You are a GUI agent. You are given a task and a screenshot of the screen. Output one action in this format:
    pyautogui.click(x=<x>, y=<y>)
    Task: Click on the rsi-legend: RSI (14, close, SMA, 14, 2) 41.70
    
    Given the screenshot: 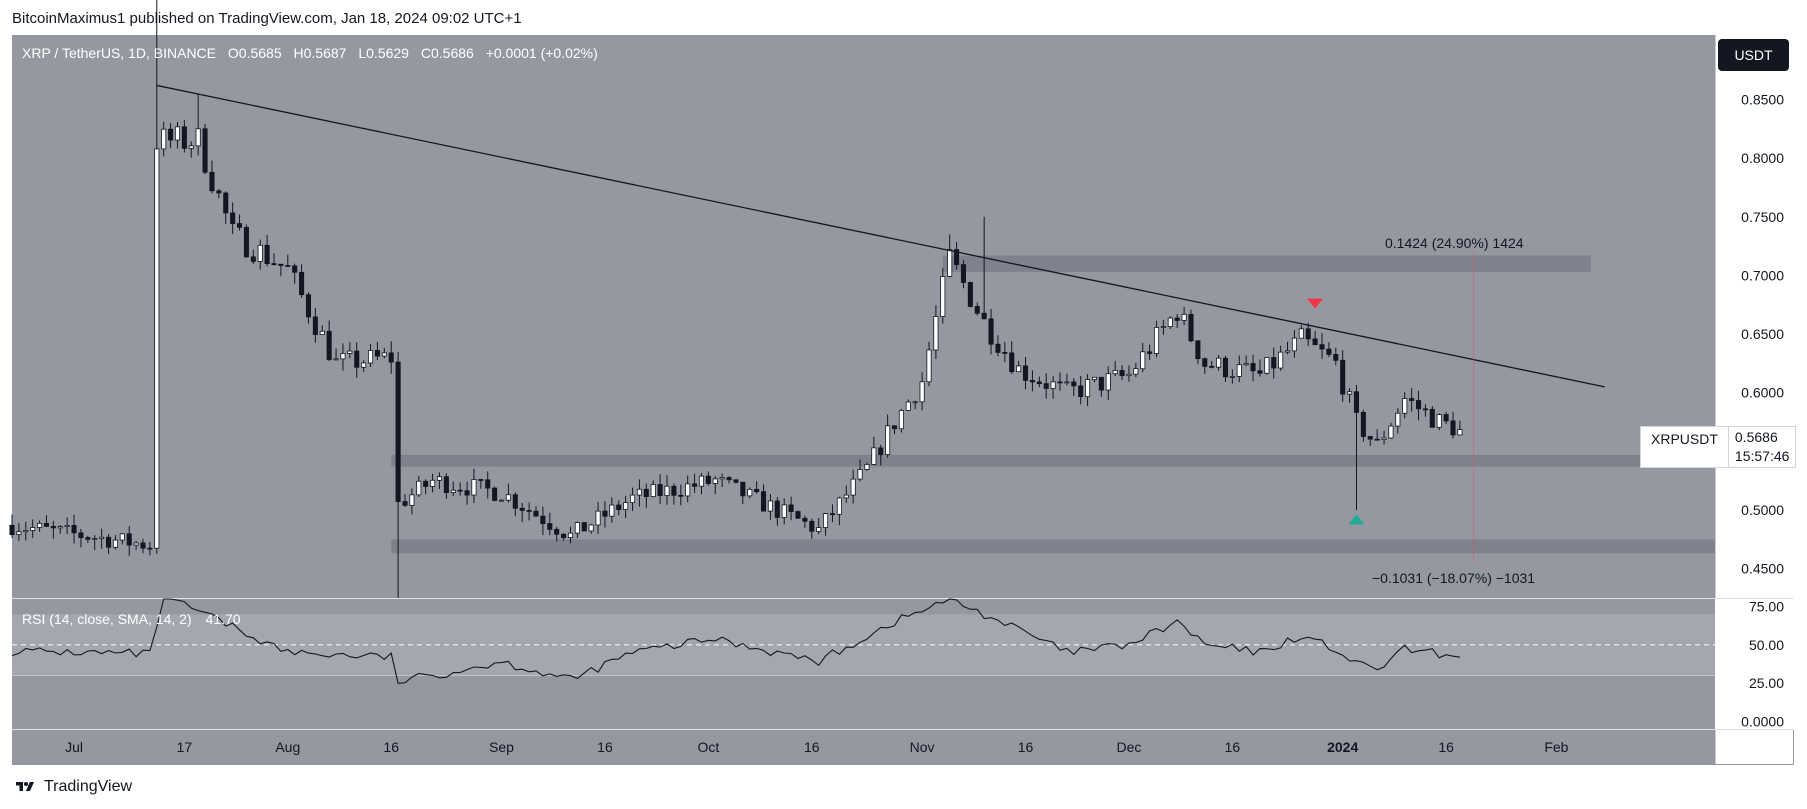 What is the action you would take?
    pyautogui.click(x=131, y=619)
    